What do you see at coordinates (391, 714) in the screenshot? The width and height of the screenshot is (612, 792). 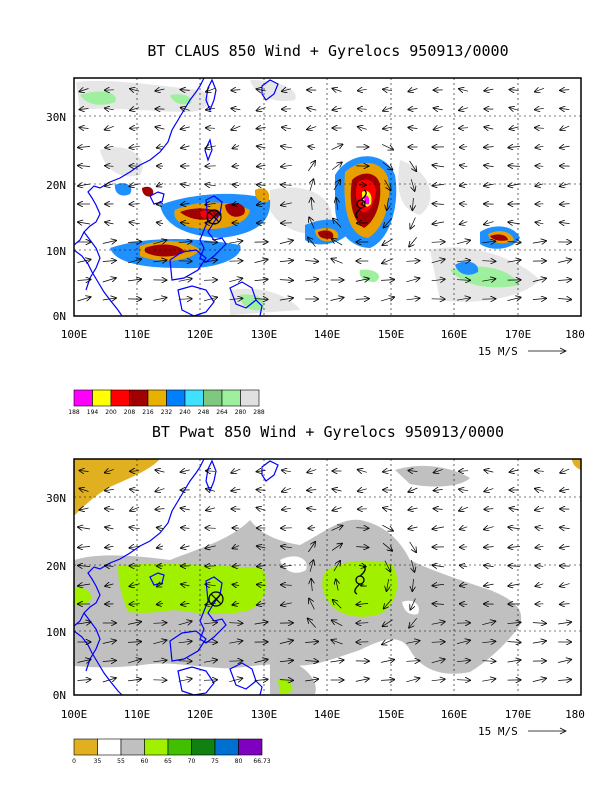 I see `pwat-xtick-150: 150E` at bounding box center [391, 714].